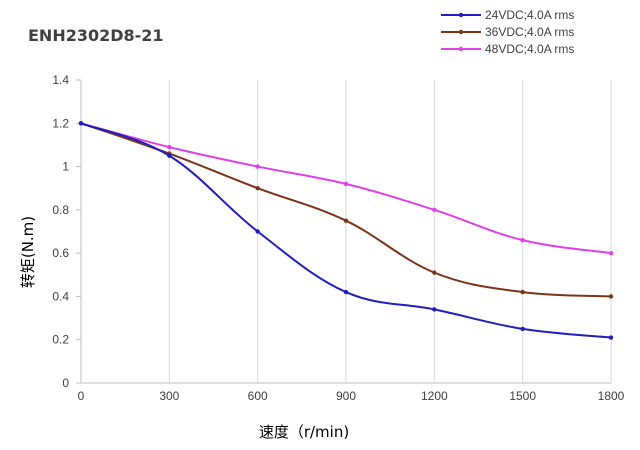  I want to click on chart-title: ENH2302D8-21, so click(96, 35).